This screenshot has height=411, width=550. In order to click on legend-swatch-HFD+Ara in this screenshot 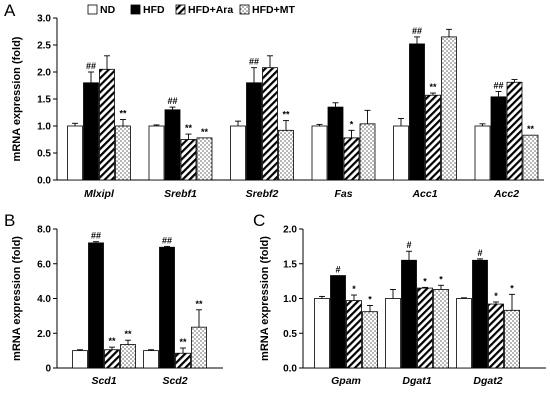, I will do `click(180, 9)`.